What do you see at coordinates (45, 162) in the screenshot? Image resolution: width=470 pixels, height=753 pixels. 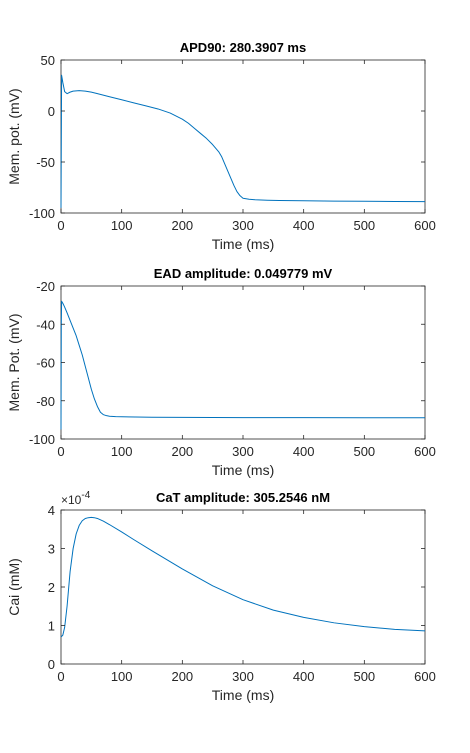 I see `y-tick-label: -50` at bounding box center [45, 162].